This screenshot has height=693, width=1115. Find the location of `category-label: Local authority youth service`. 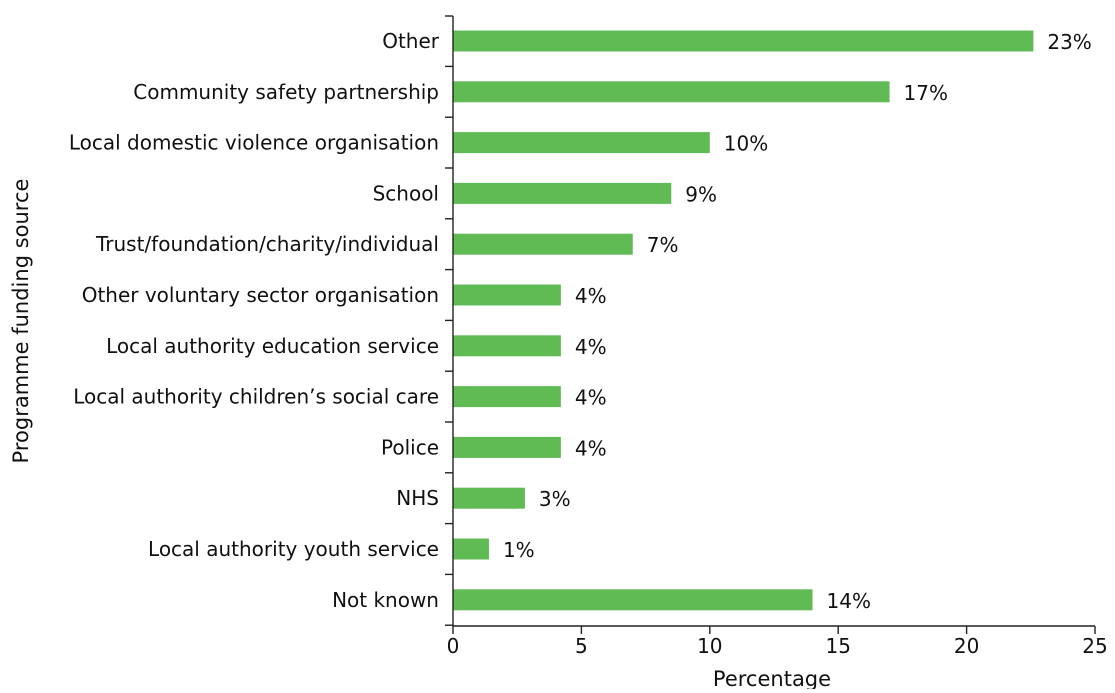

category-label: Local authority youth service is located at coordinates (293, 549).